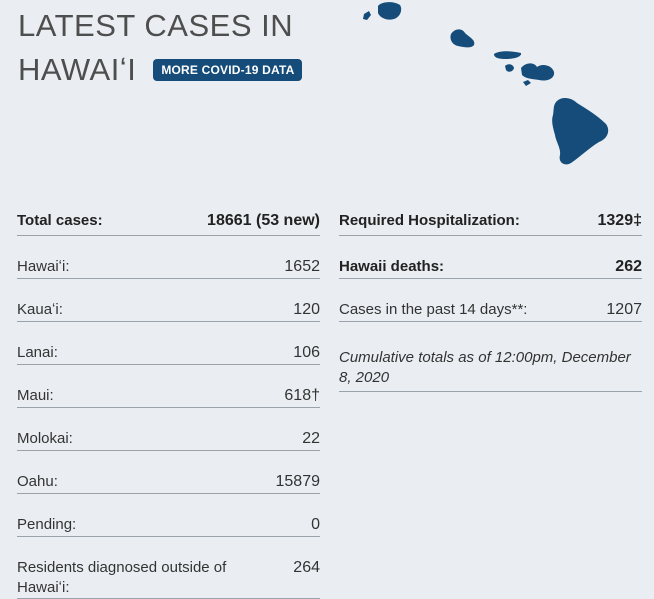 This screenshot has width=654, height=599. I want to click on table-row: Molokai: 22, so click(168, 439).